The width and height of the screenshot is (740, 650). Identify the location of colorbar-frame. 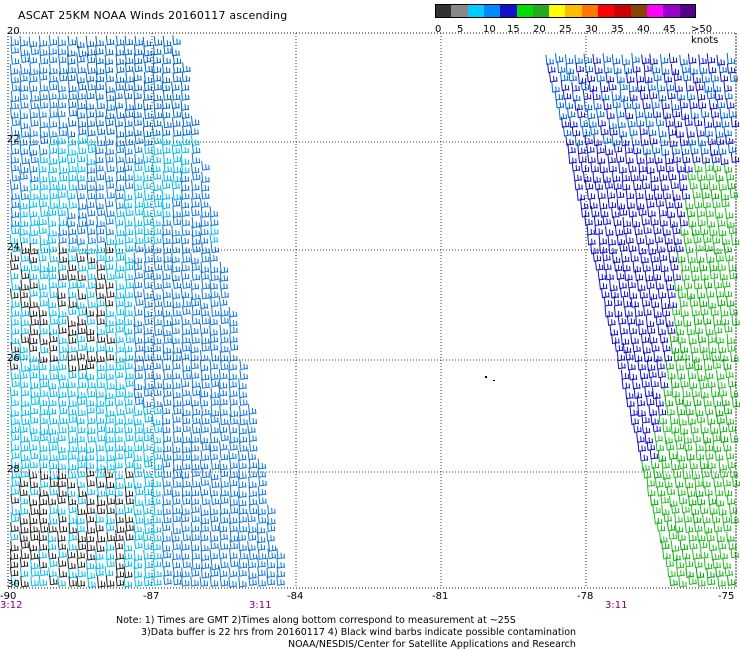
(565, 11).